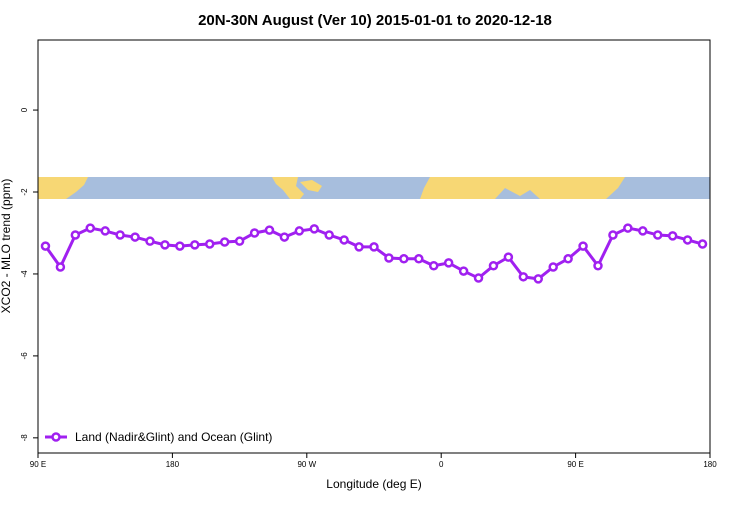 This screenshot has height=505, width=750. What do you see at coordinates (306, 464) in the screenshot?
I see `x-tick-label: 90 W` at bounding box center [306, 464].